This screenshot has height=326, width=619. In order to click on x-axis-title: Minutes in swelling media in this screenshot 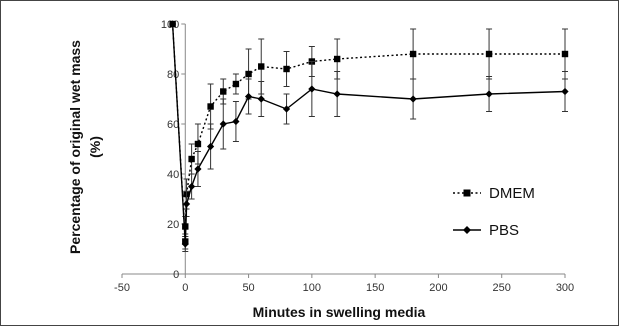, I will do `click(339, 312)`.